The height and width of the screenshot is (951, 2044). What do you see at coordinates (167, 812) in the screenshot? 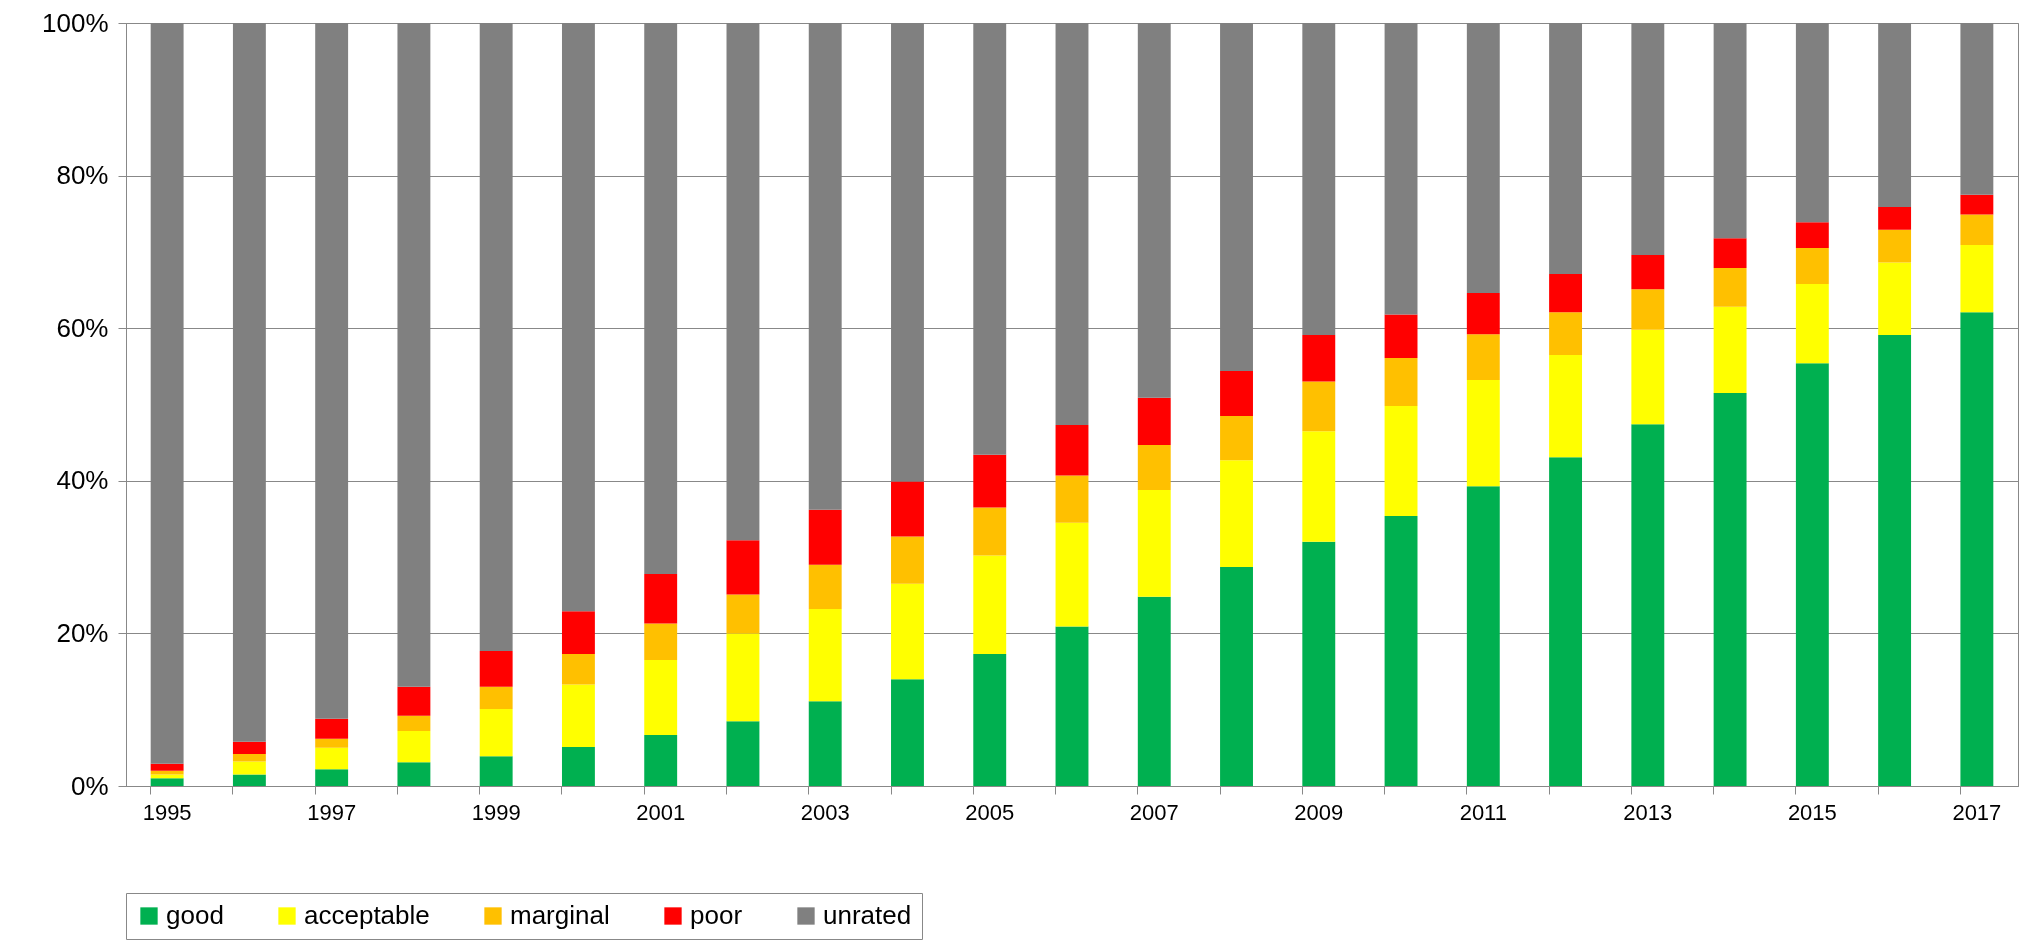
I see `x-tick-label: 1995` at bounding box center [167, 812].